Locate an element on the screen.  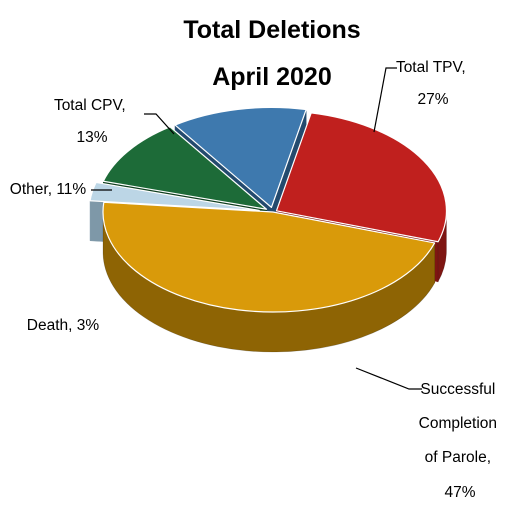
slice-top-other is located at coordinates (185, 168).